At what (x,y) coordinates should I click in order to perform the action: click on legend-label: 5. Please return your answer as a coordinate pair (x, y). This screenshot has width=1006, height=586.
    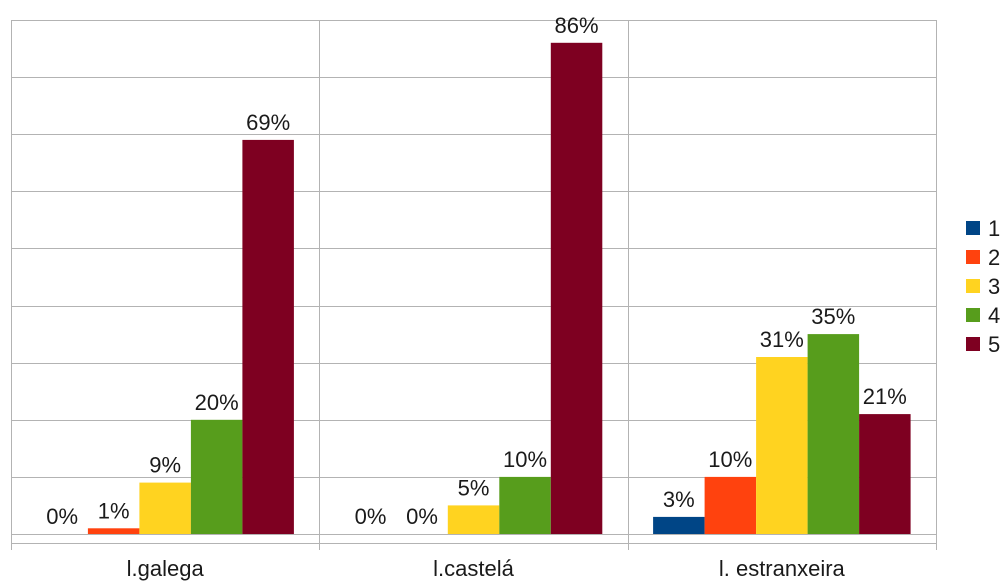
    Looking at the image, I should click on (994, 344).